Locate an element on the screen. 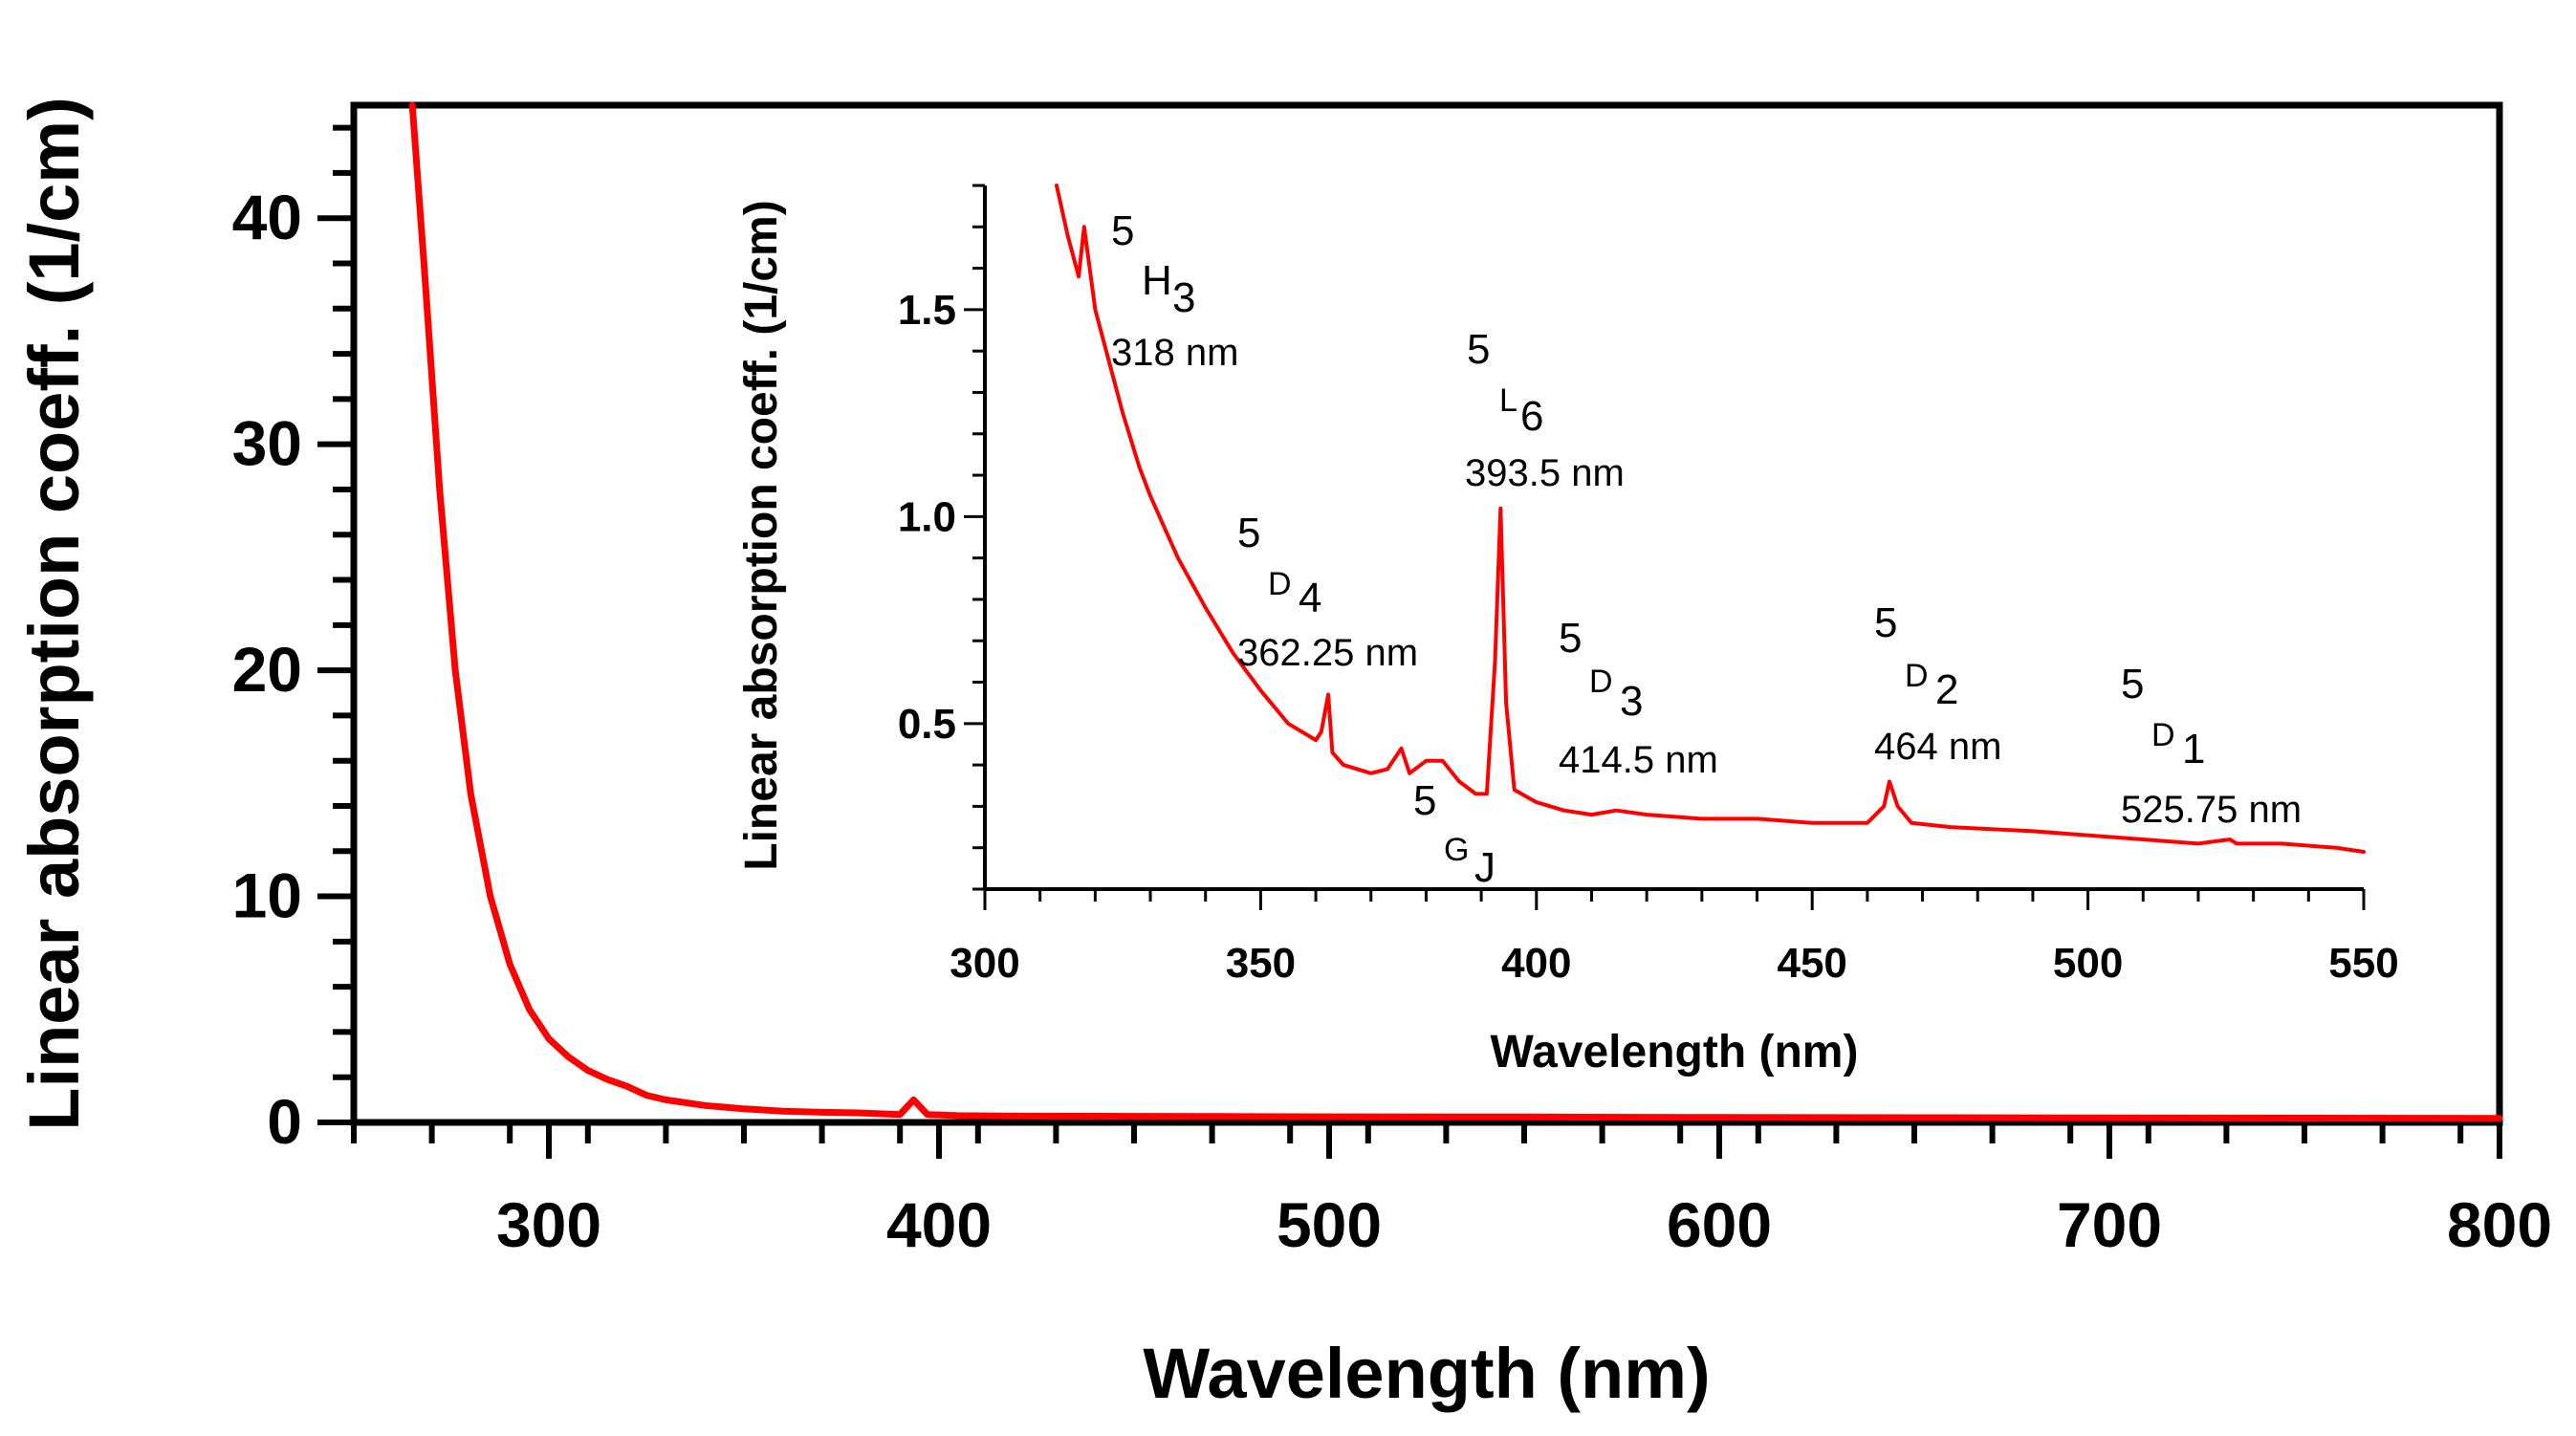 The height and width of the screenshot is (1436, 2576). annotation-5d4-term: D is located at coordinates (1280, 584).